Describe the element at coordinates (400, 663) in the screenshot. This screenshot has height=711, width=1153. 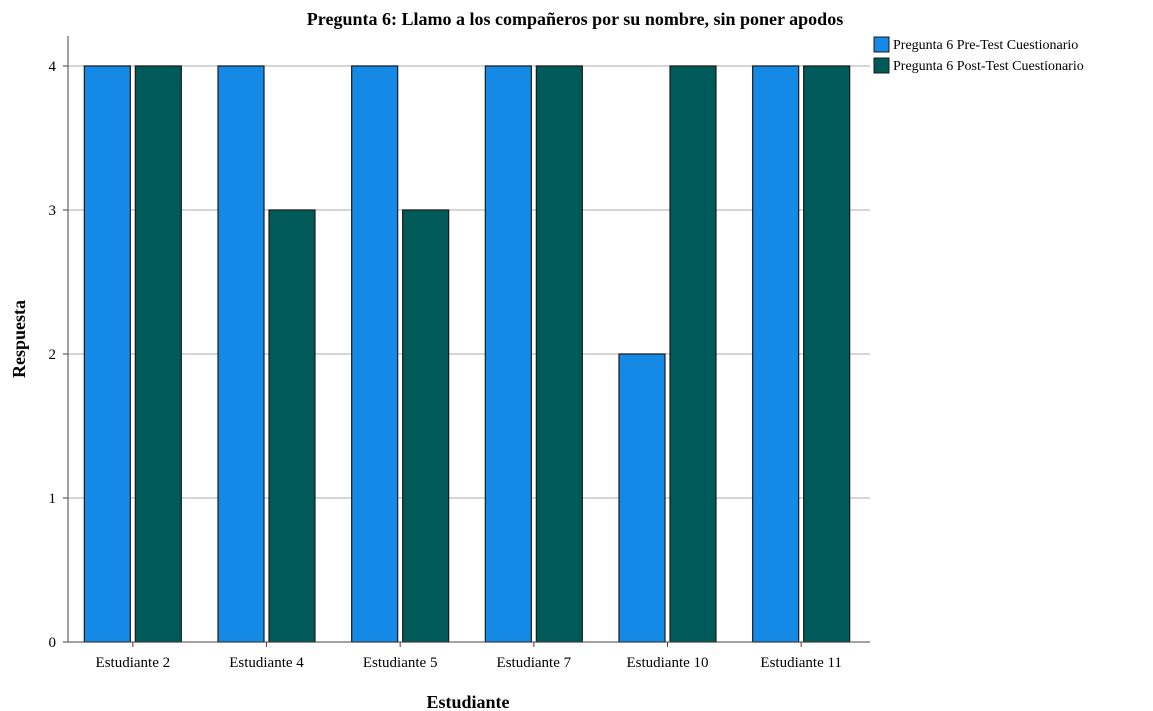
I see `x-tick-label: Estudiante 5` at that location.